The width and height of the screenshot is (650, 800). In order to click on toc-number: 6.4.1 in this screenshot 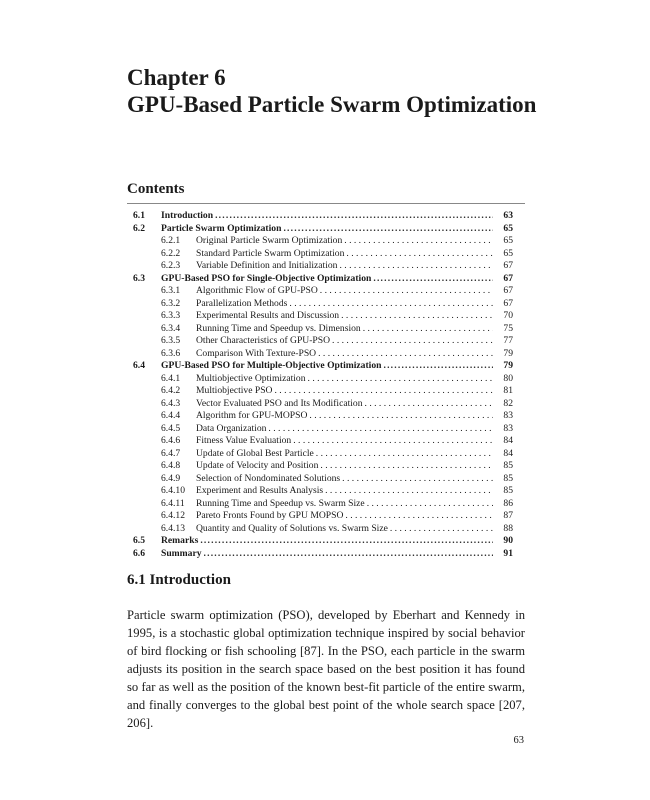, I will do `click(171, 378)`.